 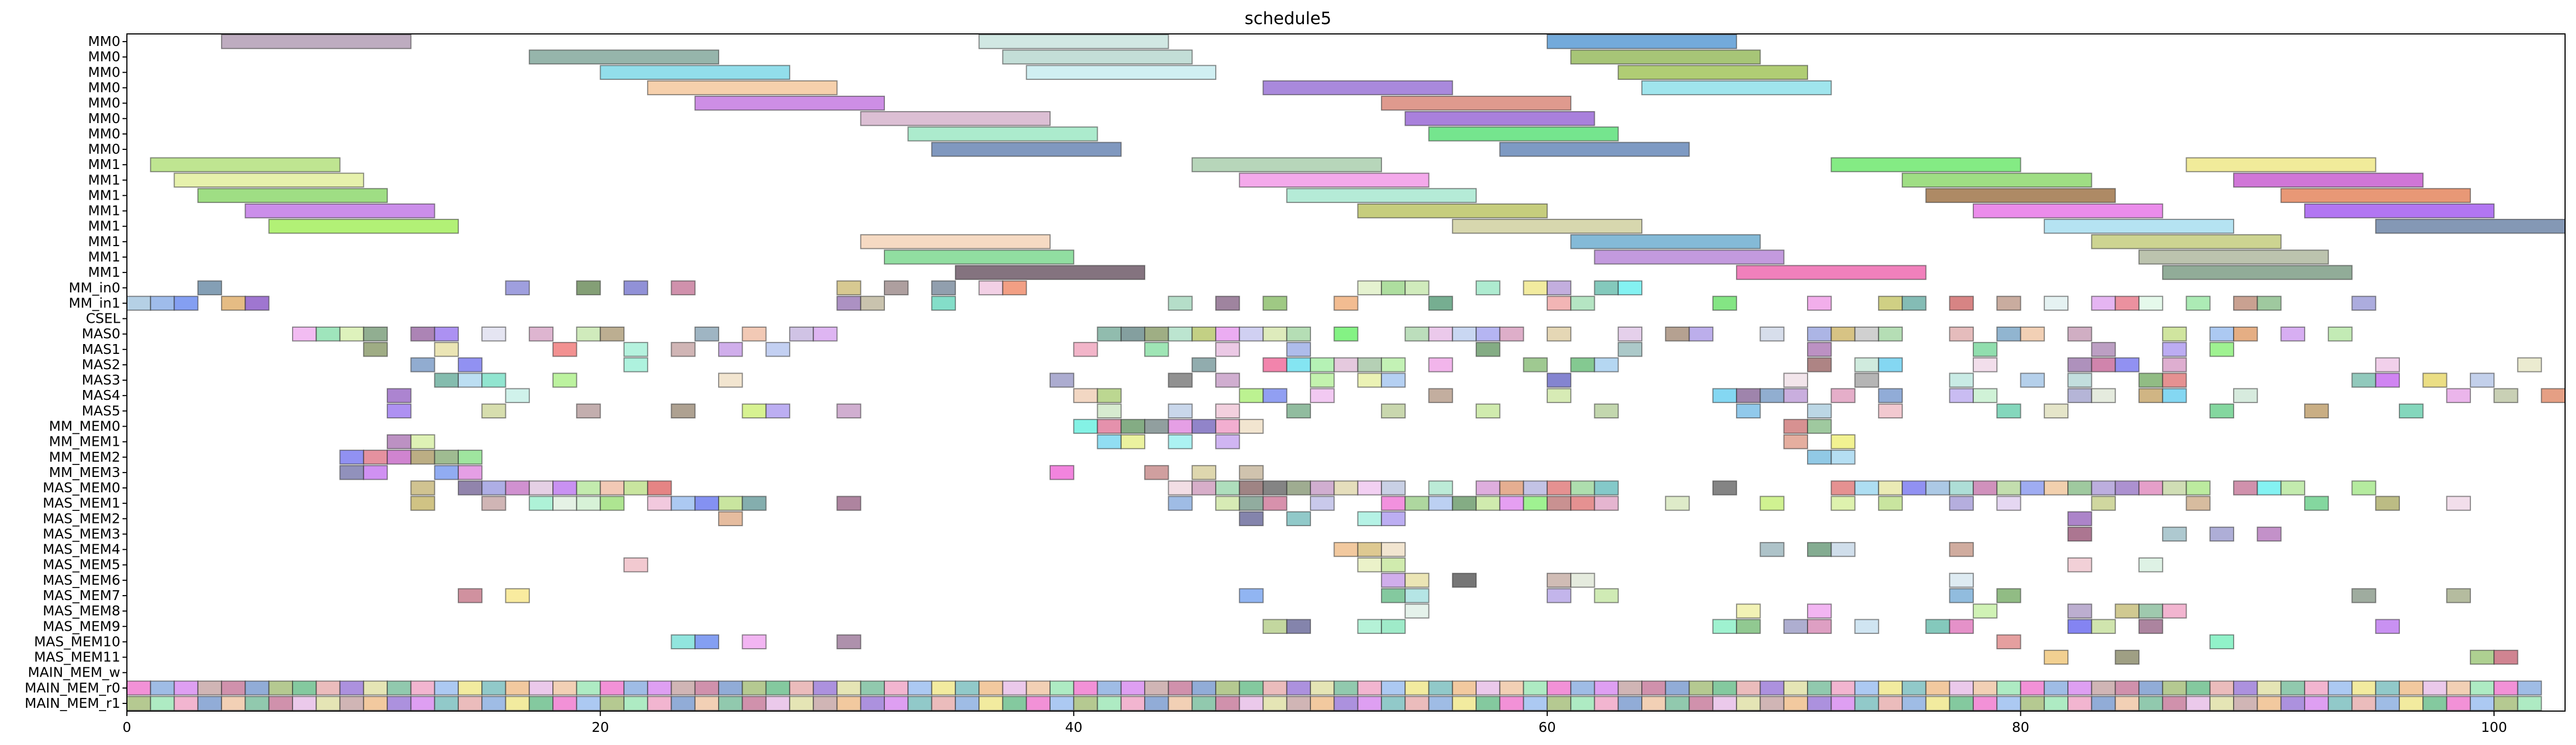 I want to click on y-tick-label: MAS_MEM7, so click(x=81, y=595).